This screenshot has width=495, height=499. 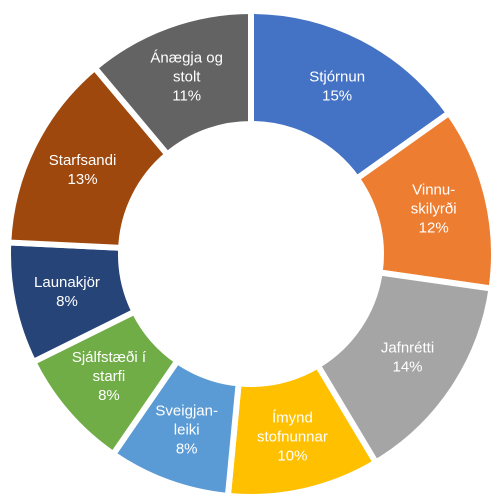 What do you see at coordinates (109, 367) in the screenshot?
I see `segment-label: Sjálfstæði í starfi` at bounding box center [109, 367].